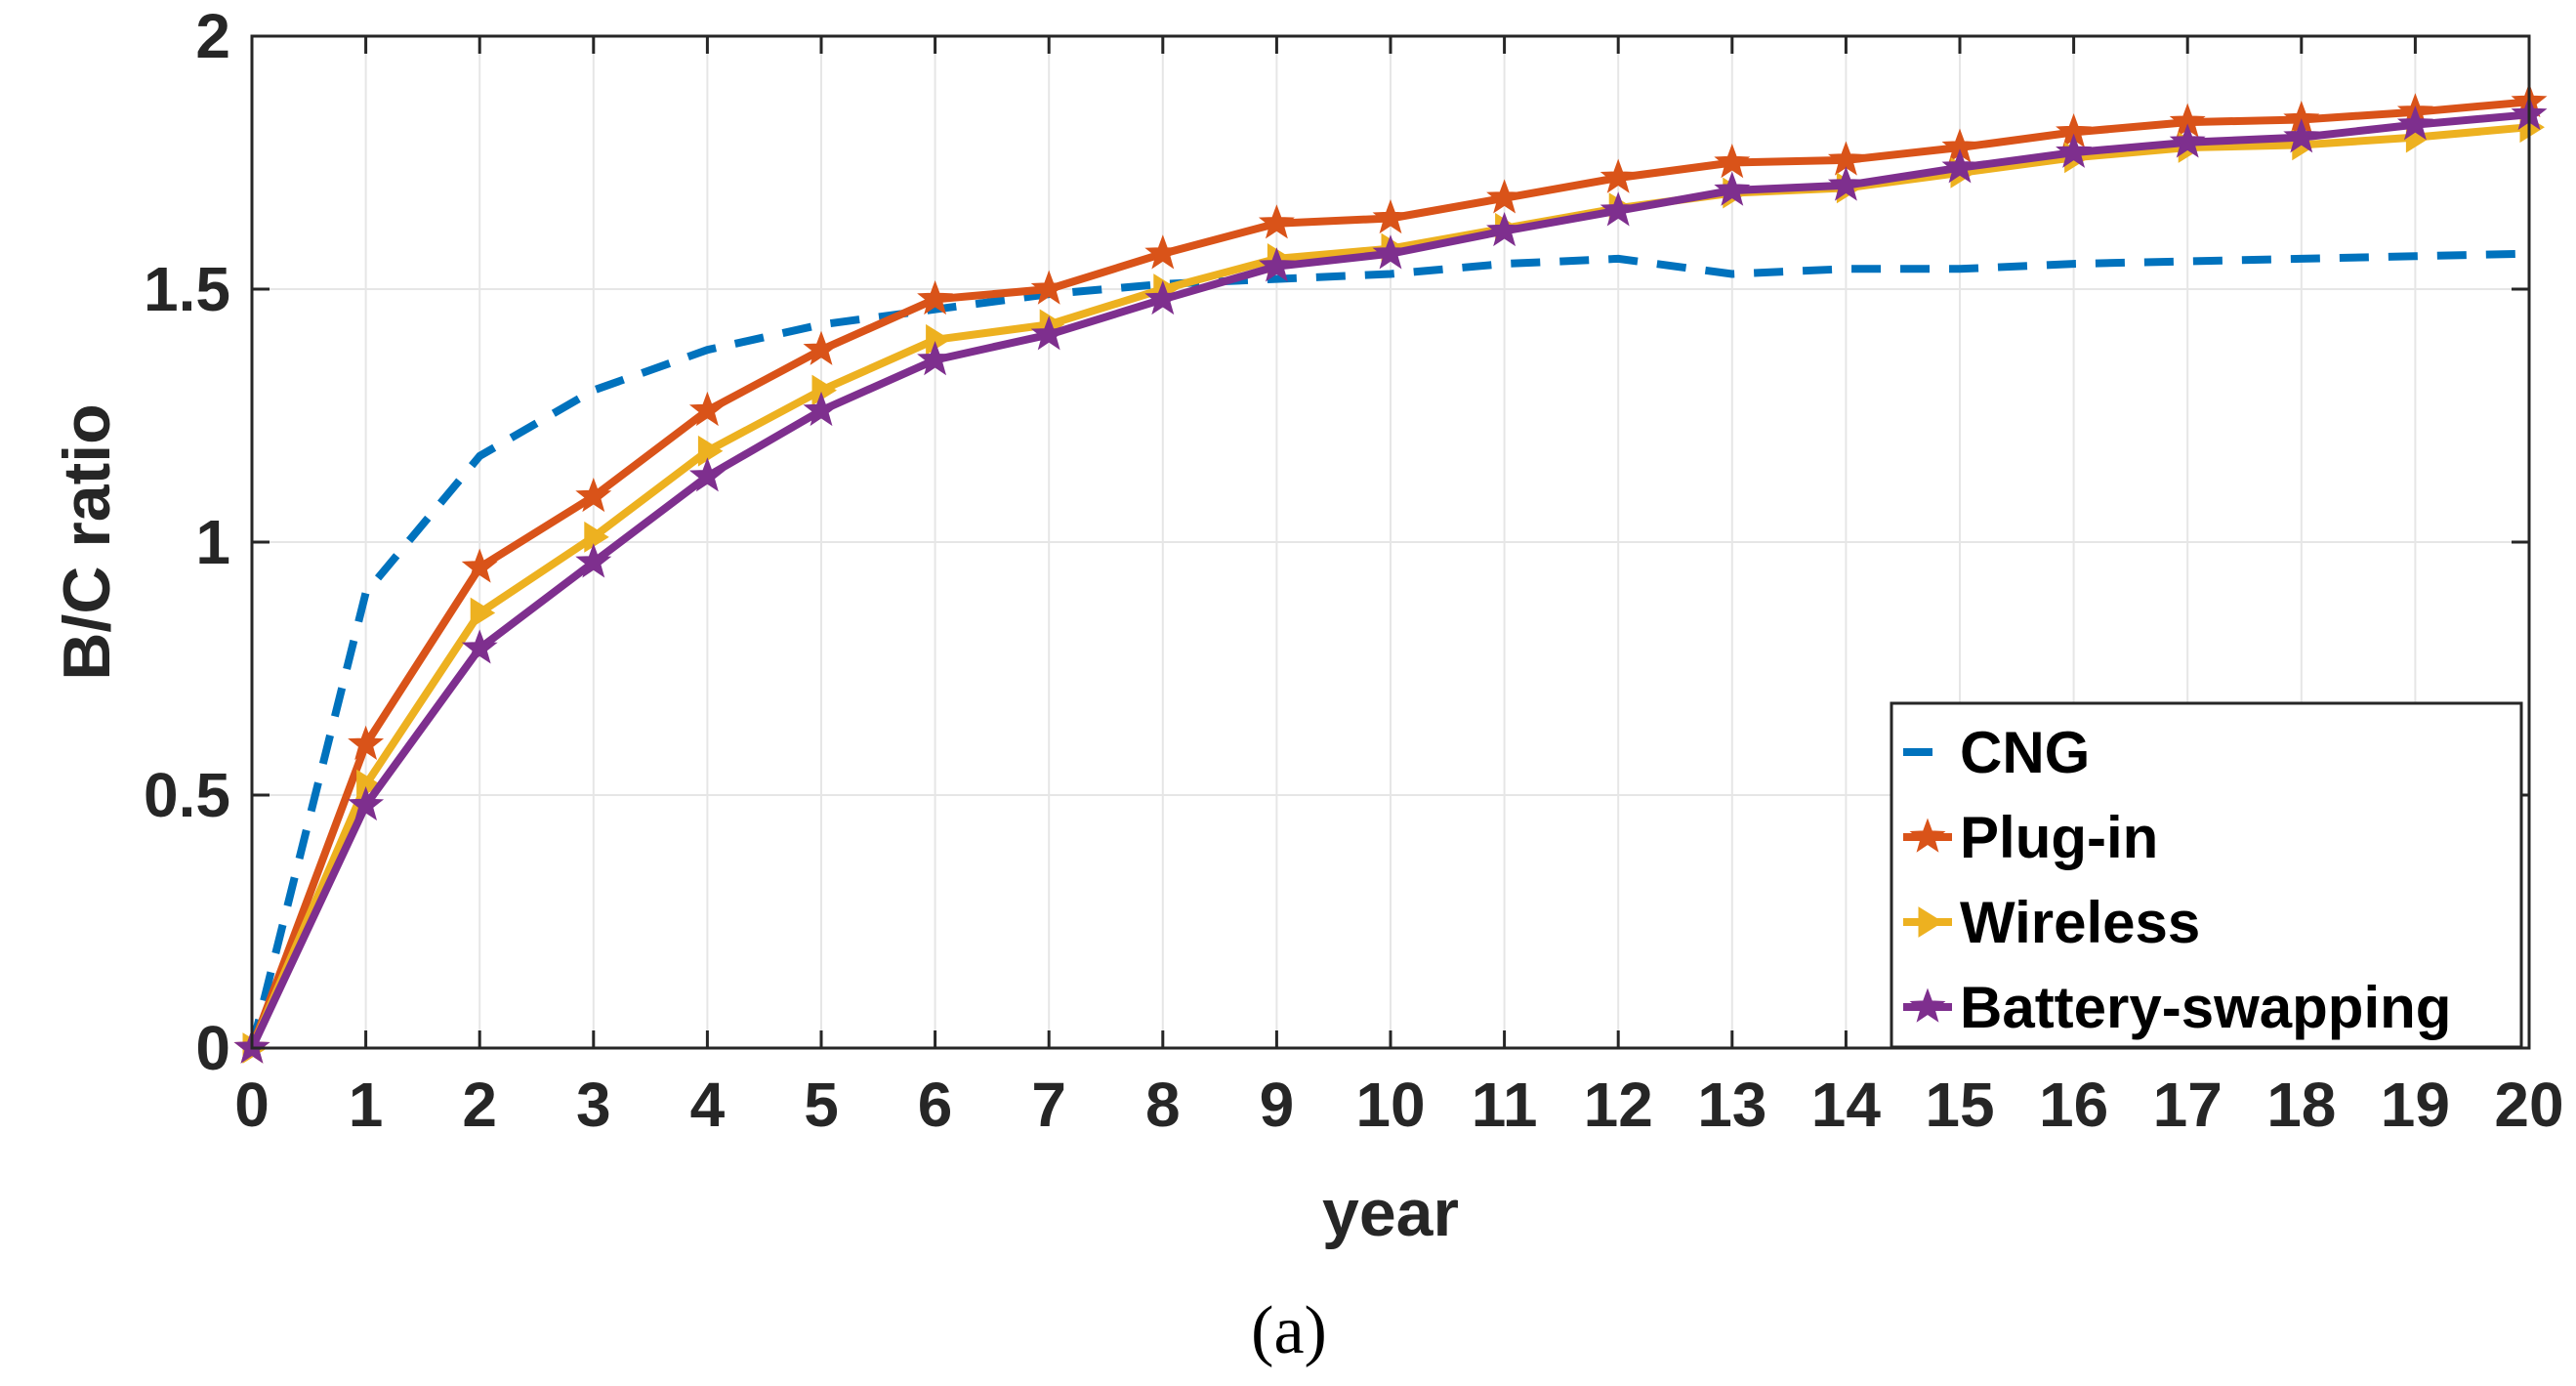  Describe the element at coordinates (366, 1105) in the screenshot. I see `x-tick-label: 1` at that location.